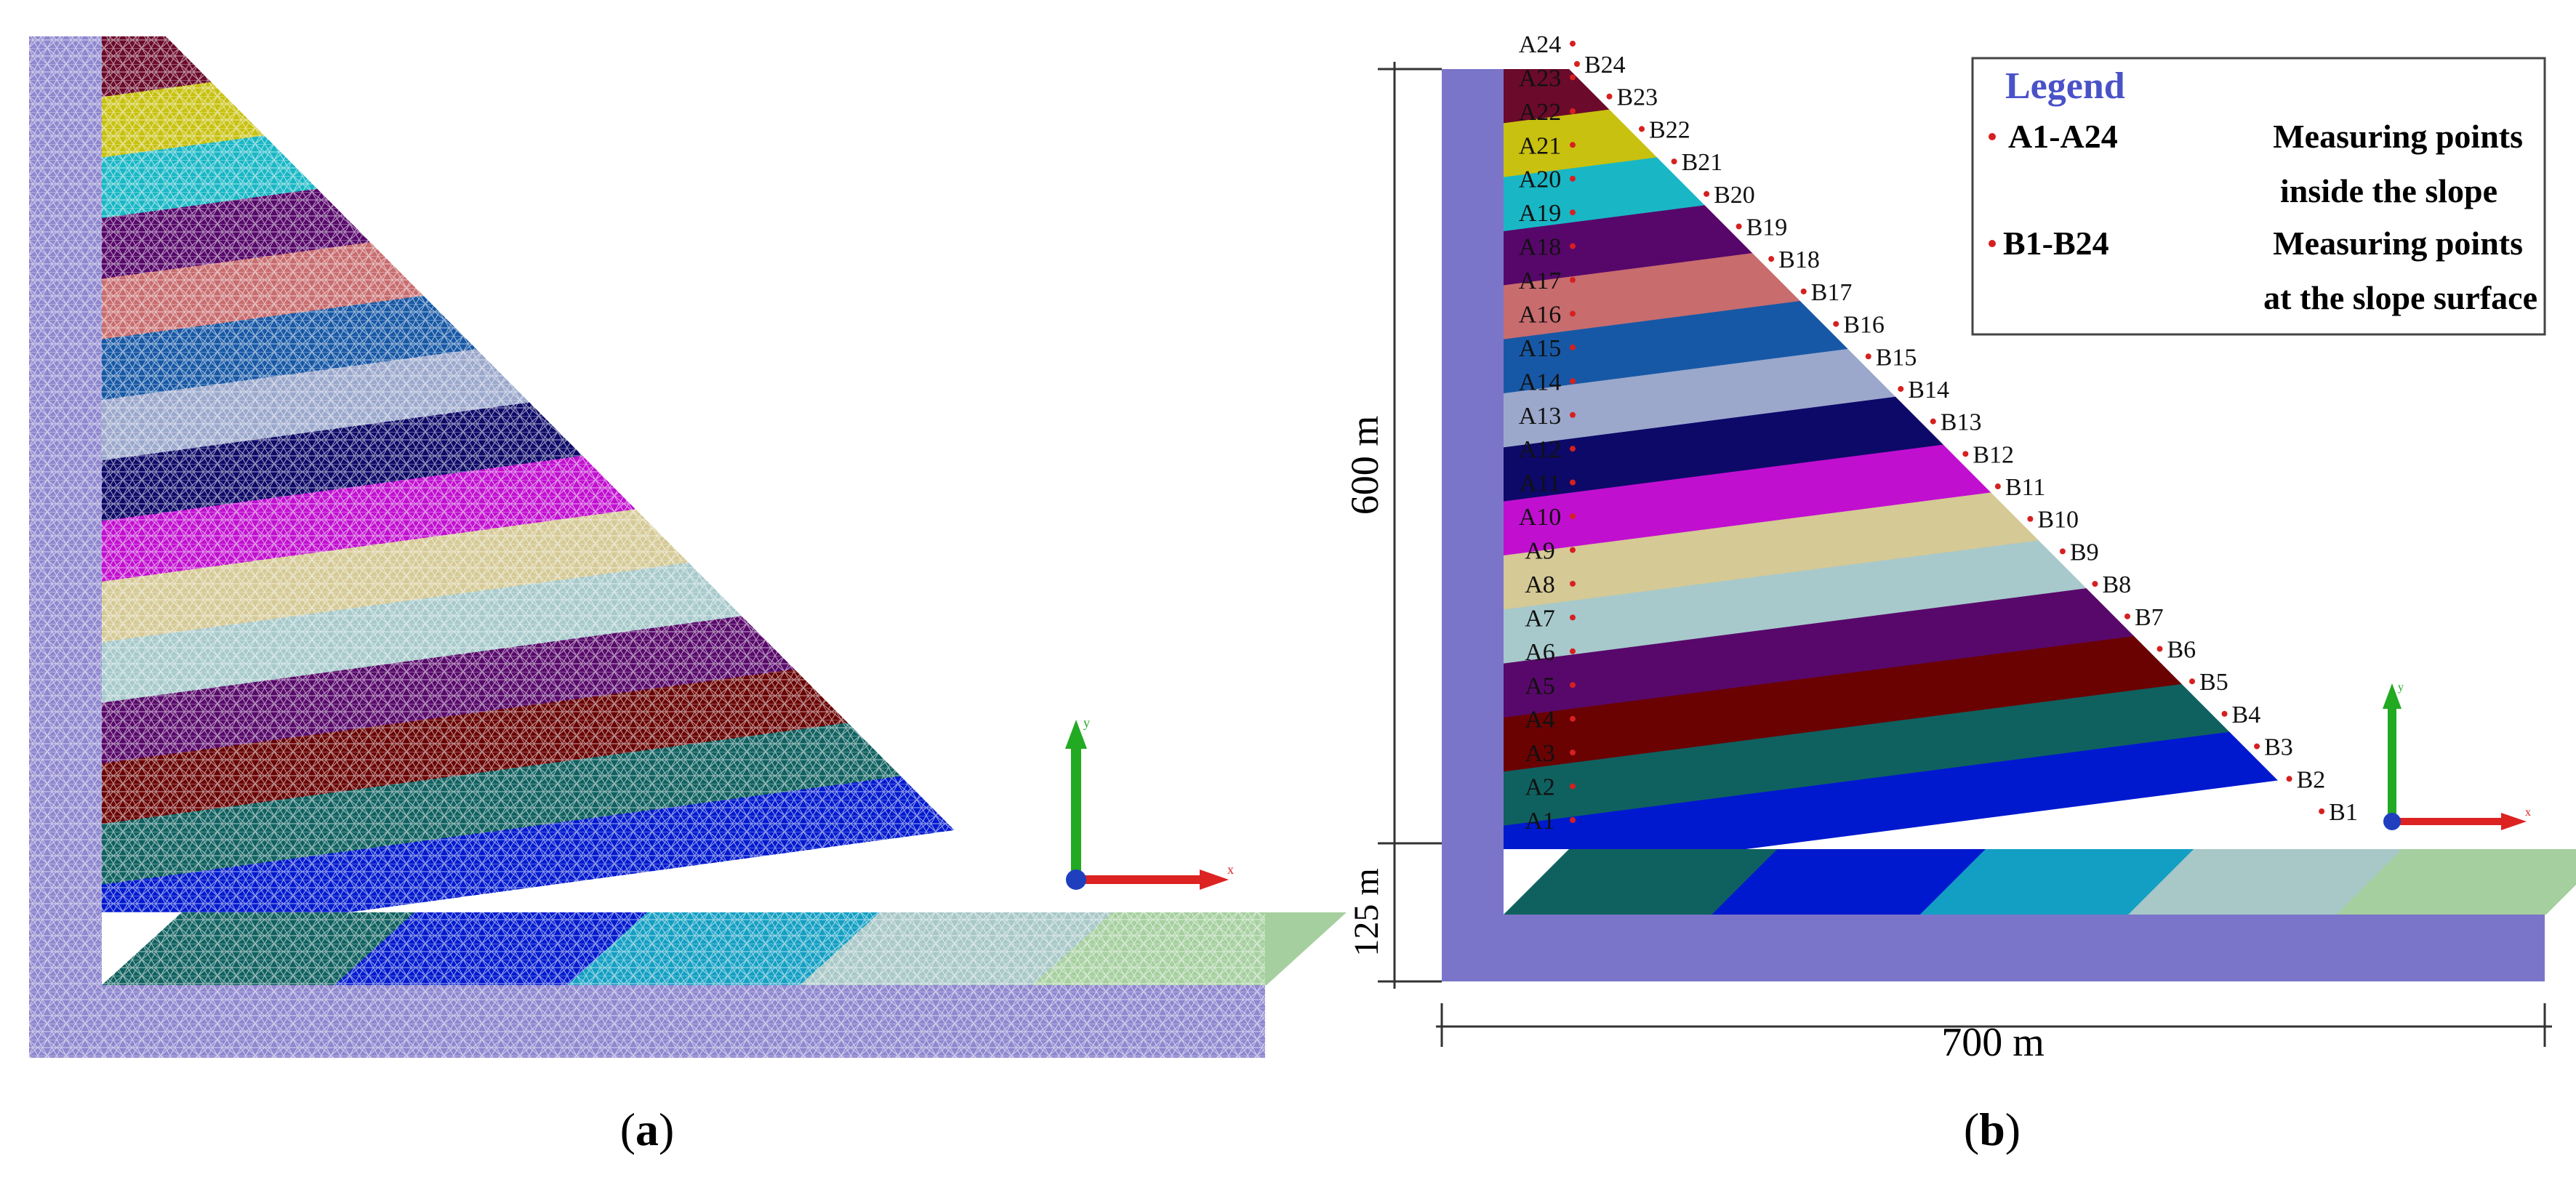  What do you see at coordinates (2062, 551) in the screenshot?
I see `point-marker-b9` at bounding box center [2062, 551].